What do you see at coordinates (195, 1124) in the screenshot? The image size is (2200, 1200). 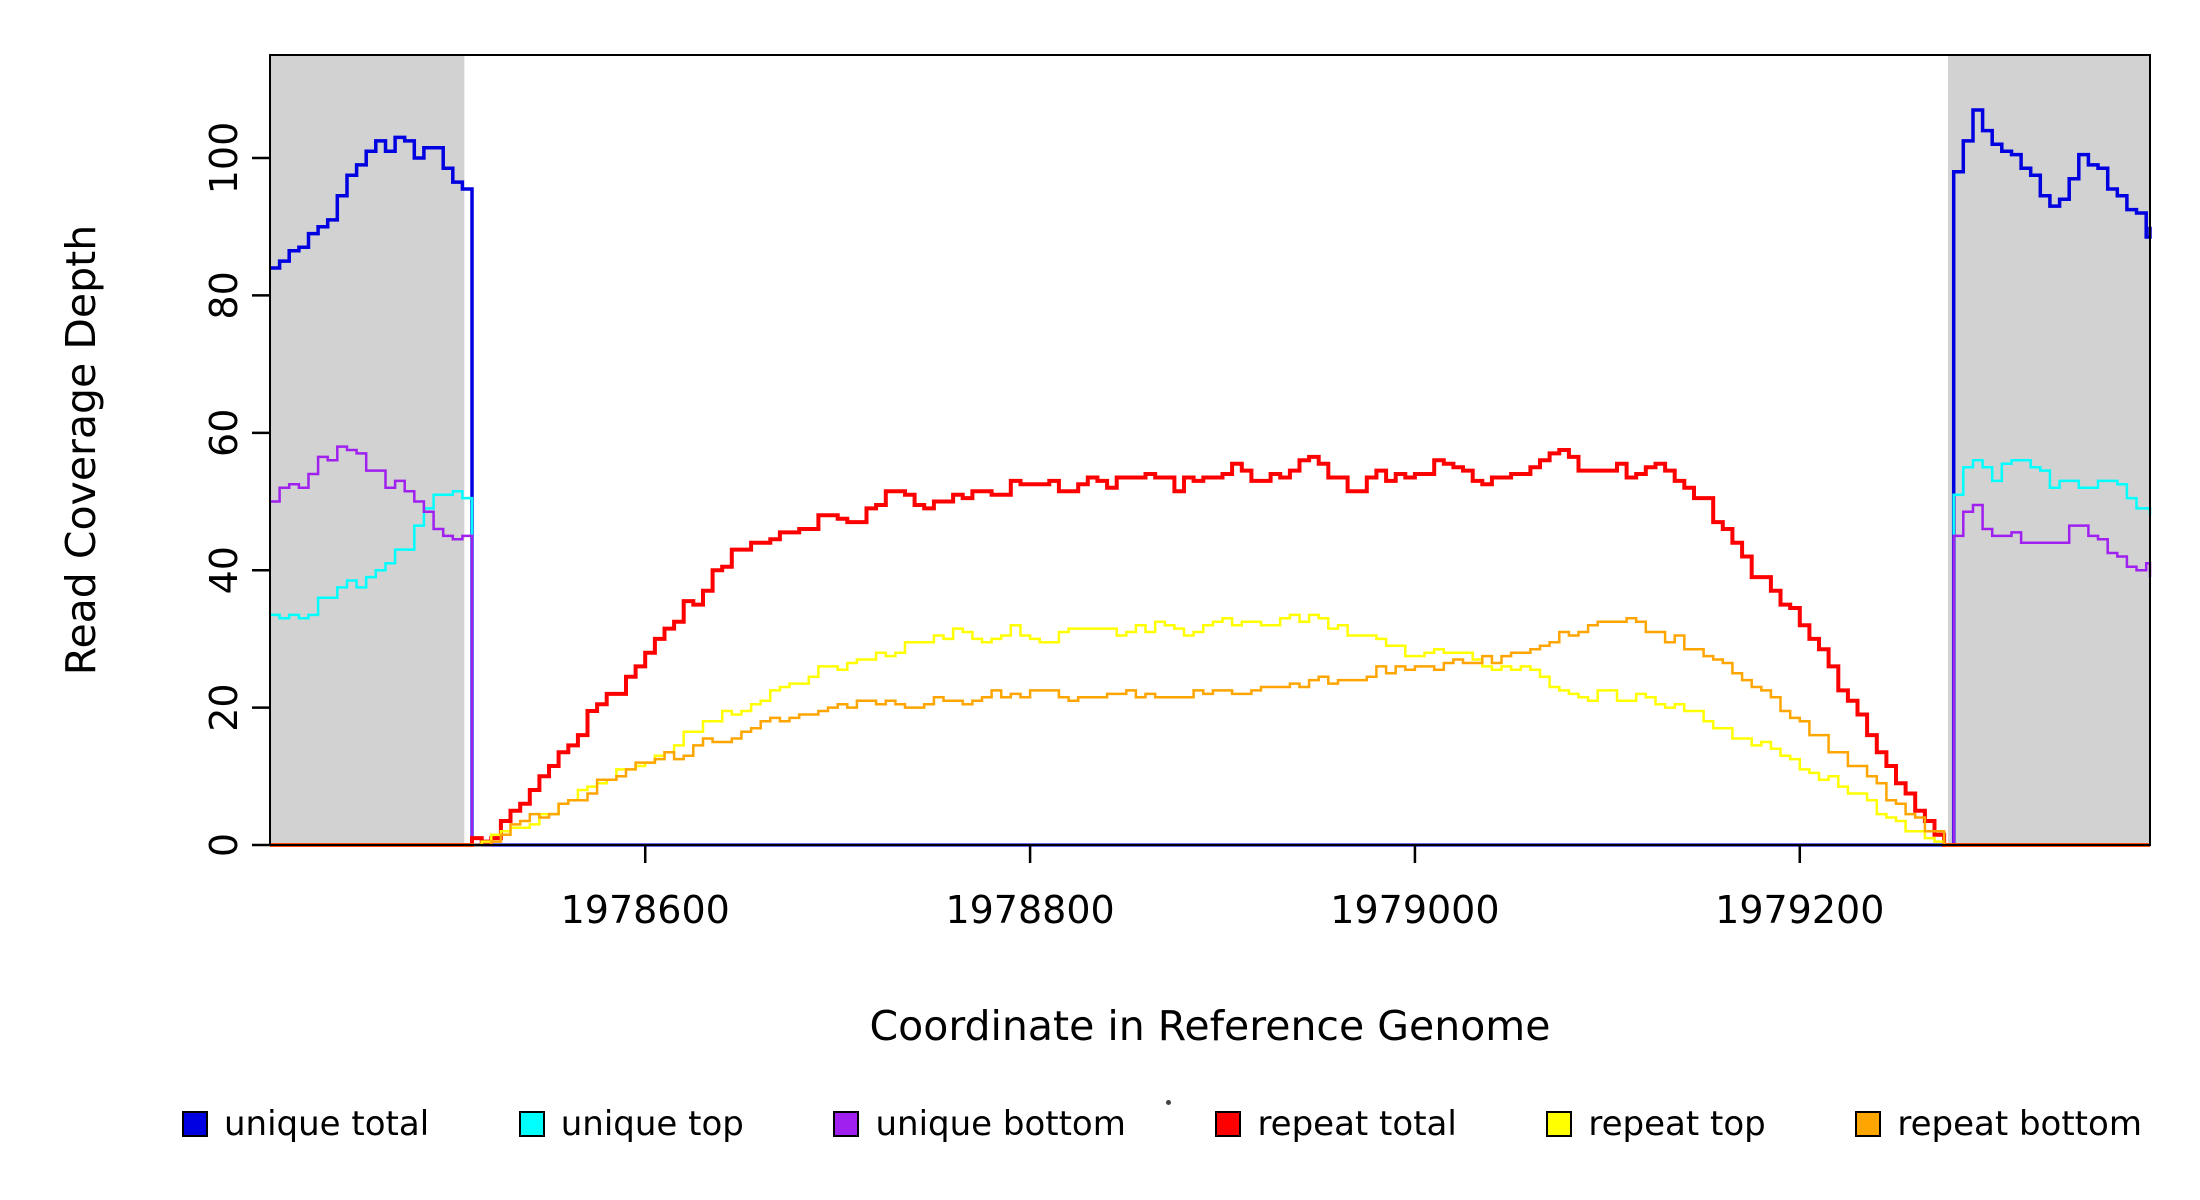 I see `unique-total-swatch-icon` at bounding box center [195, 1124].